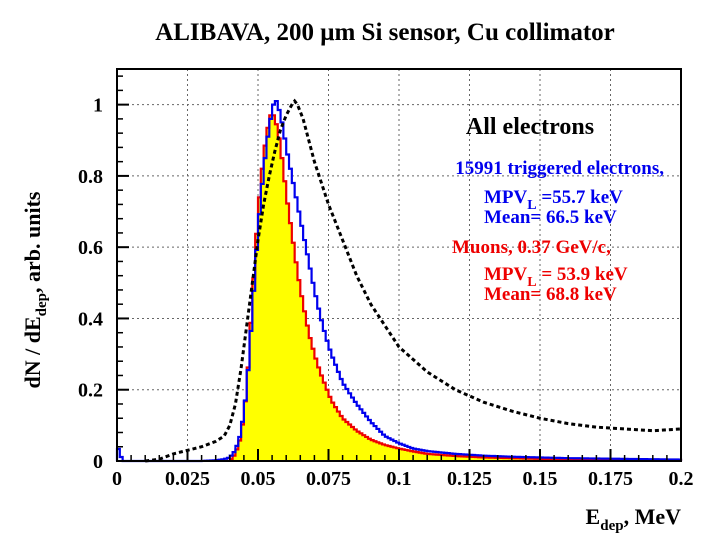 Image resolution: width=708 pixels, height=540 pixels. What do you see at coordinates (681, 479) in the screenshot?
I see `x-tick-label: 0.2` at bounding box center [681, 479].